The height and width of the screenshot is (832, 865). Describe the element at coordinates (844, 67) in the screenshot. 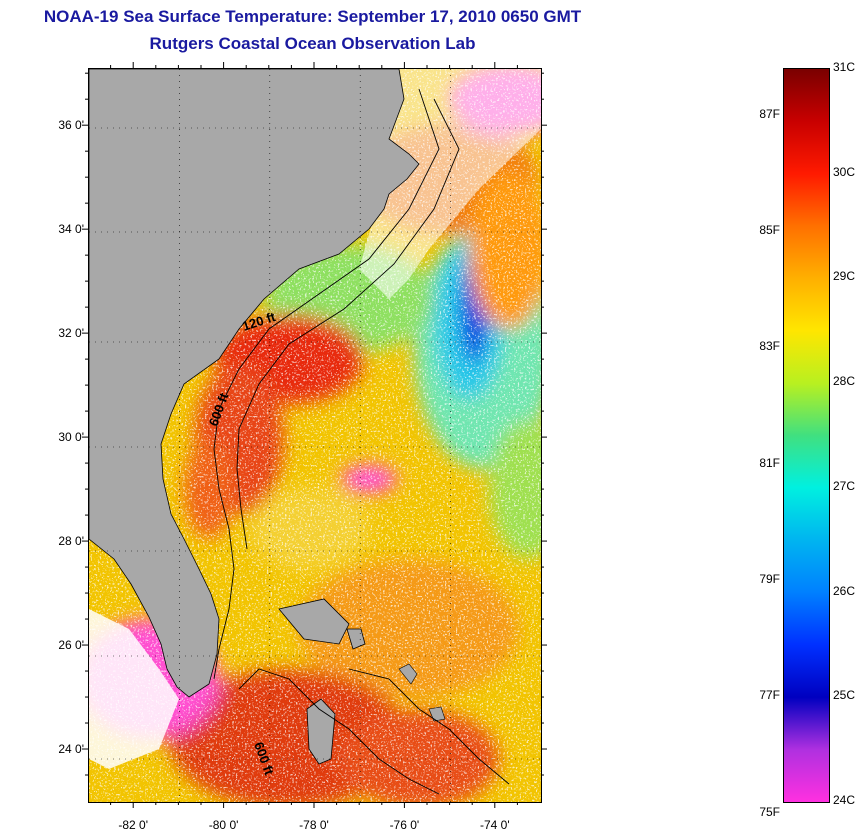

I see `colorbar-c-label: 31C` at that location.